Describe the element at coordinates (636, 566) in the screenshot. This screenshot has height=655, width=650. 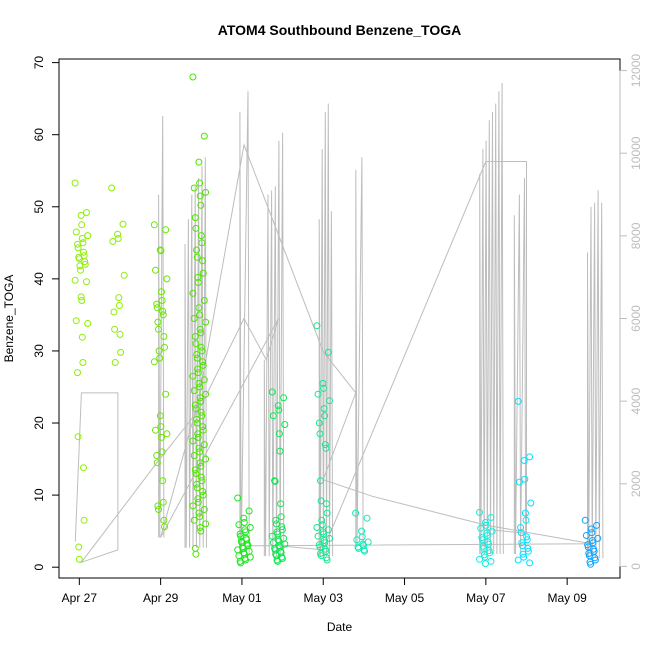
I see `y2-tick-label: 0` at that location.